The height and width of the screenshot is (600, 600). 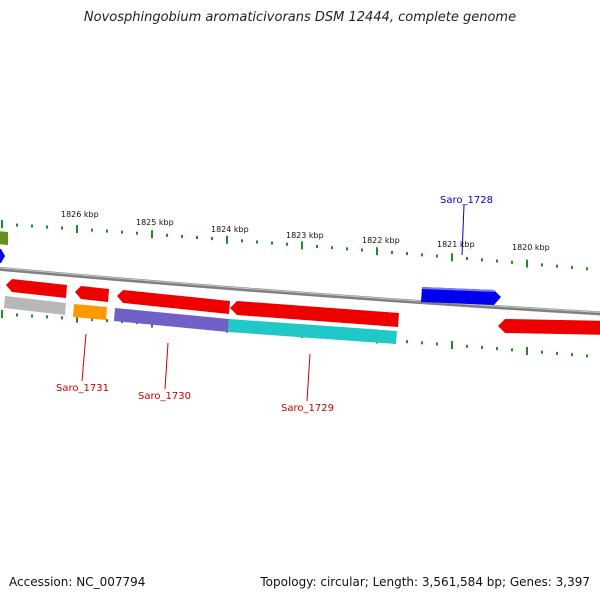 What do you see at coordinates (230, 229) in the screenshot?
I see `scale-label-1824: 1824 kbp` at bounding box center [230, 229].